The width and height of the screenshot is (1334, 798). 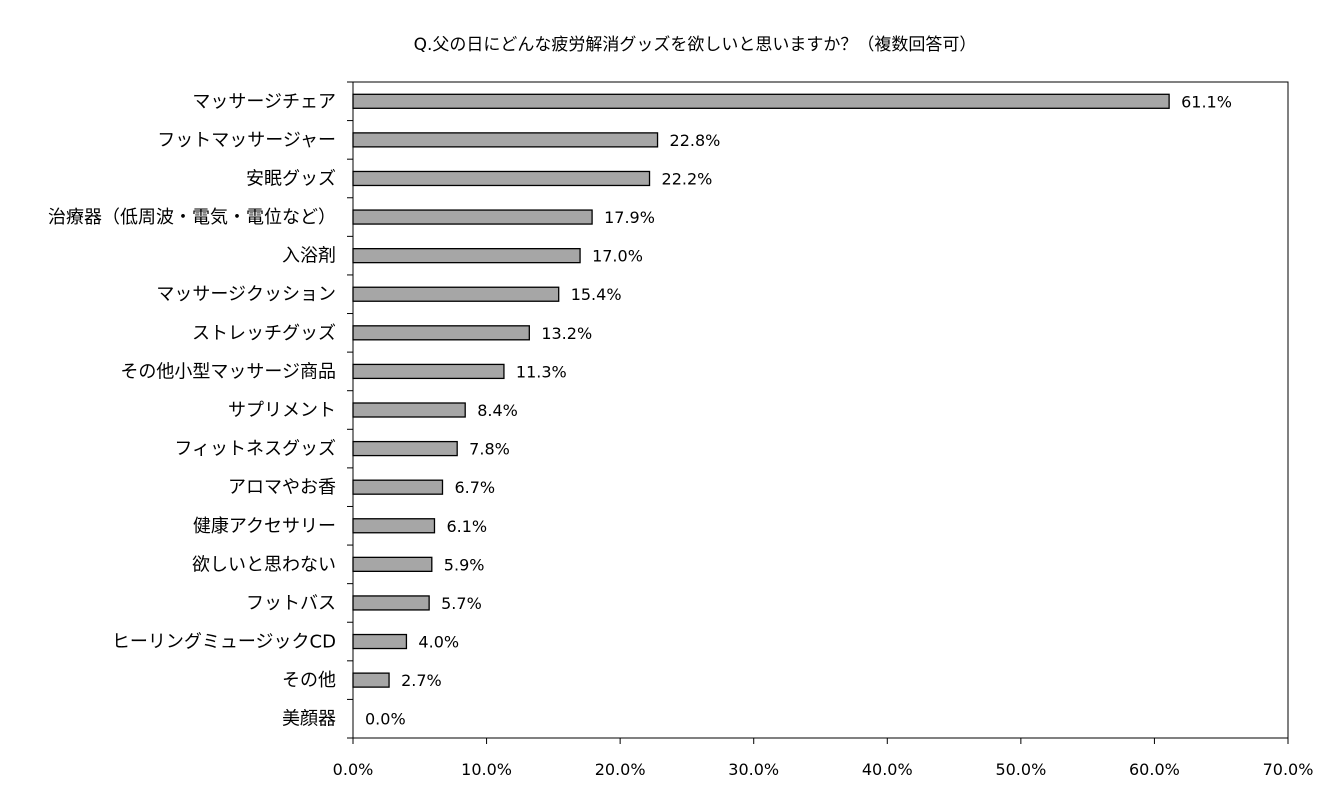 I want to click on x-tick-label: 70.0%, so click(x=1288, y=769).